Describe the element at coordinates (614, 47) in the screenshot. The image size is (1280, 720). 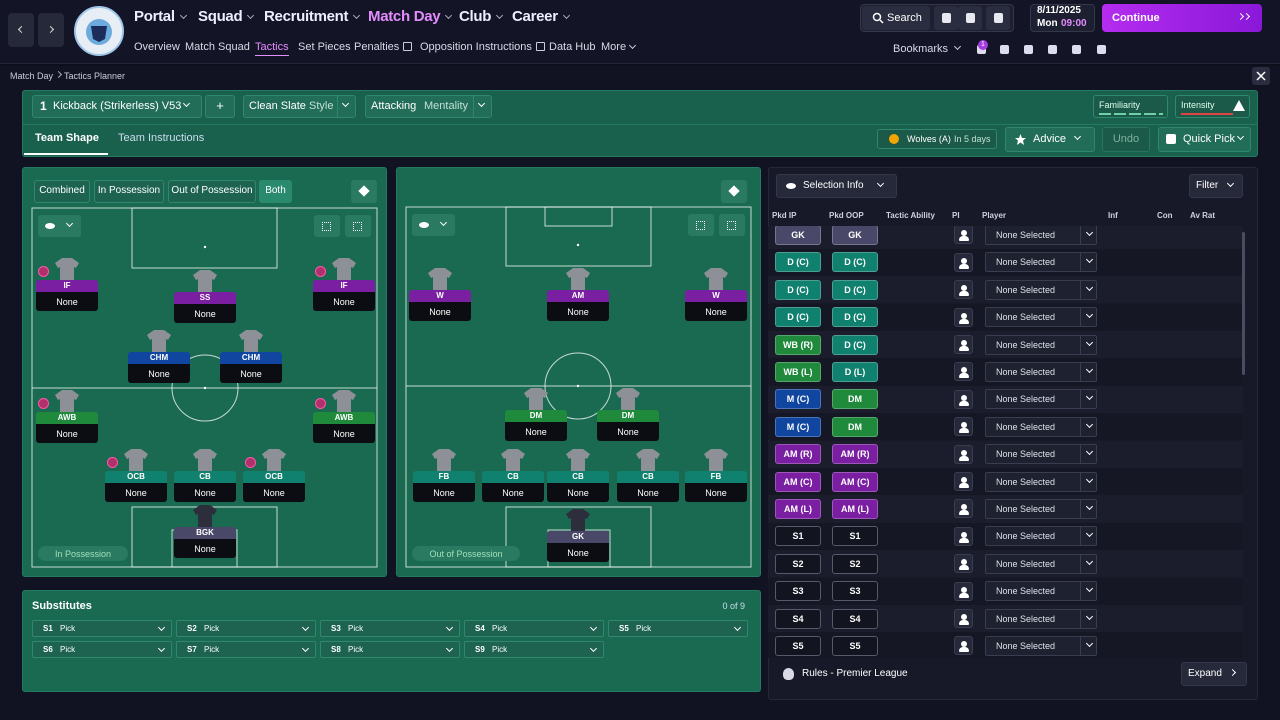
I see `sub-nav-item: More` at that location.